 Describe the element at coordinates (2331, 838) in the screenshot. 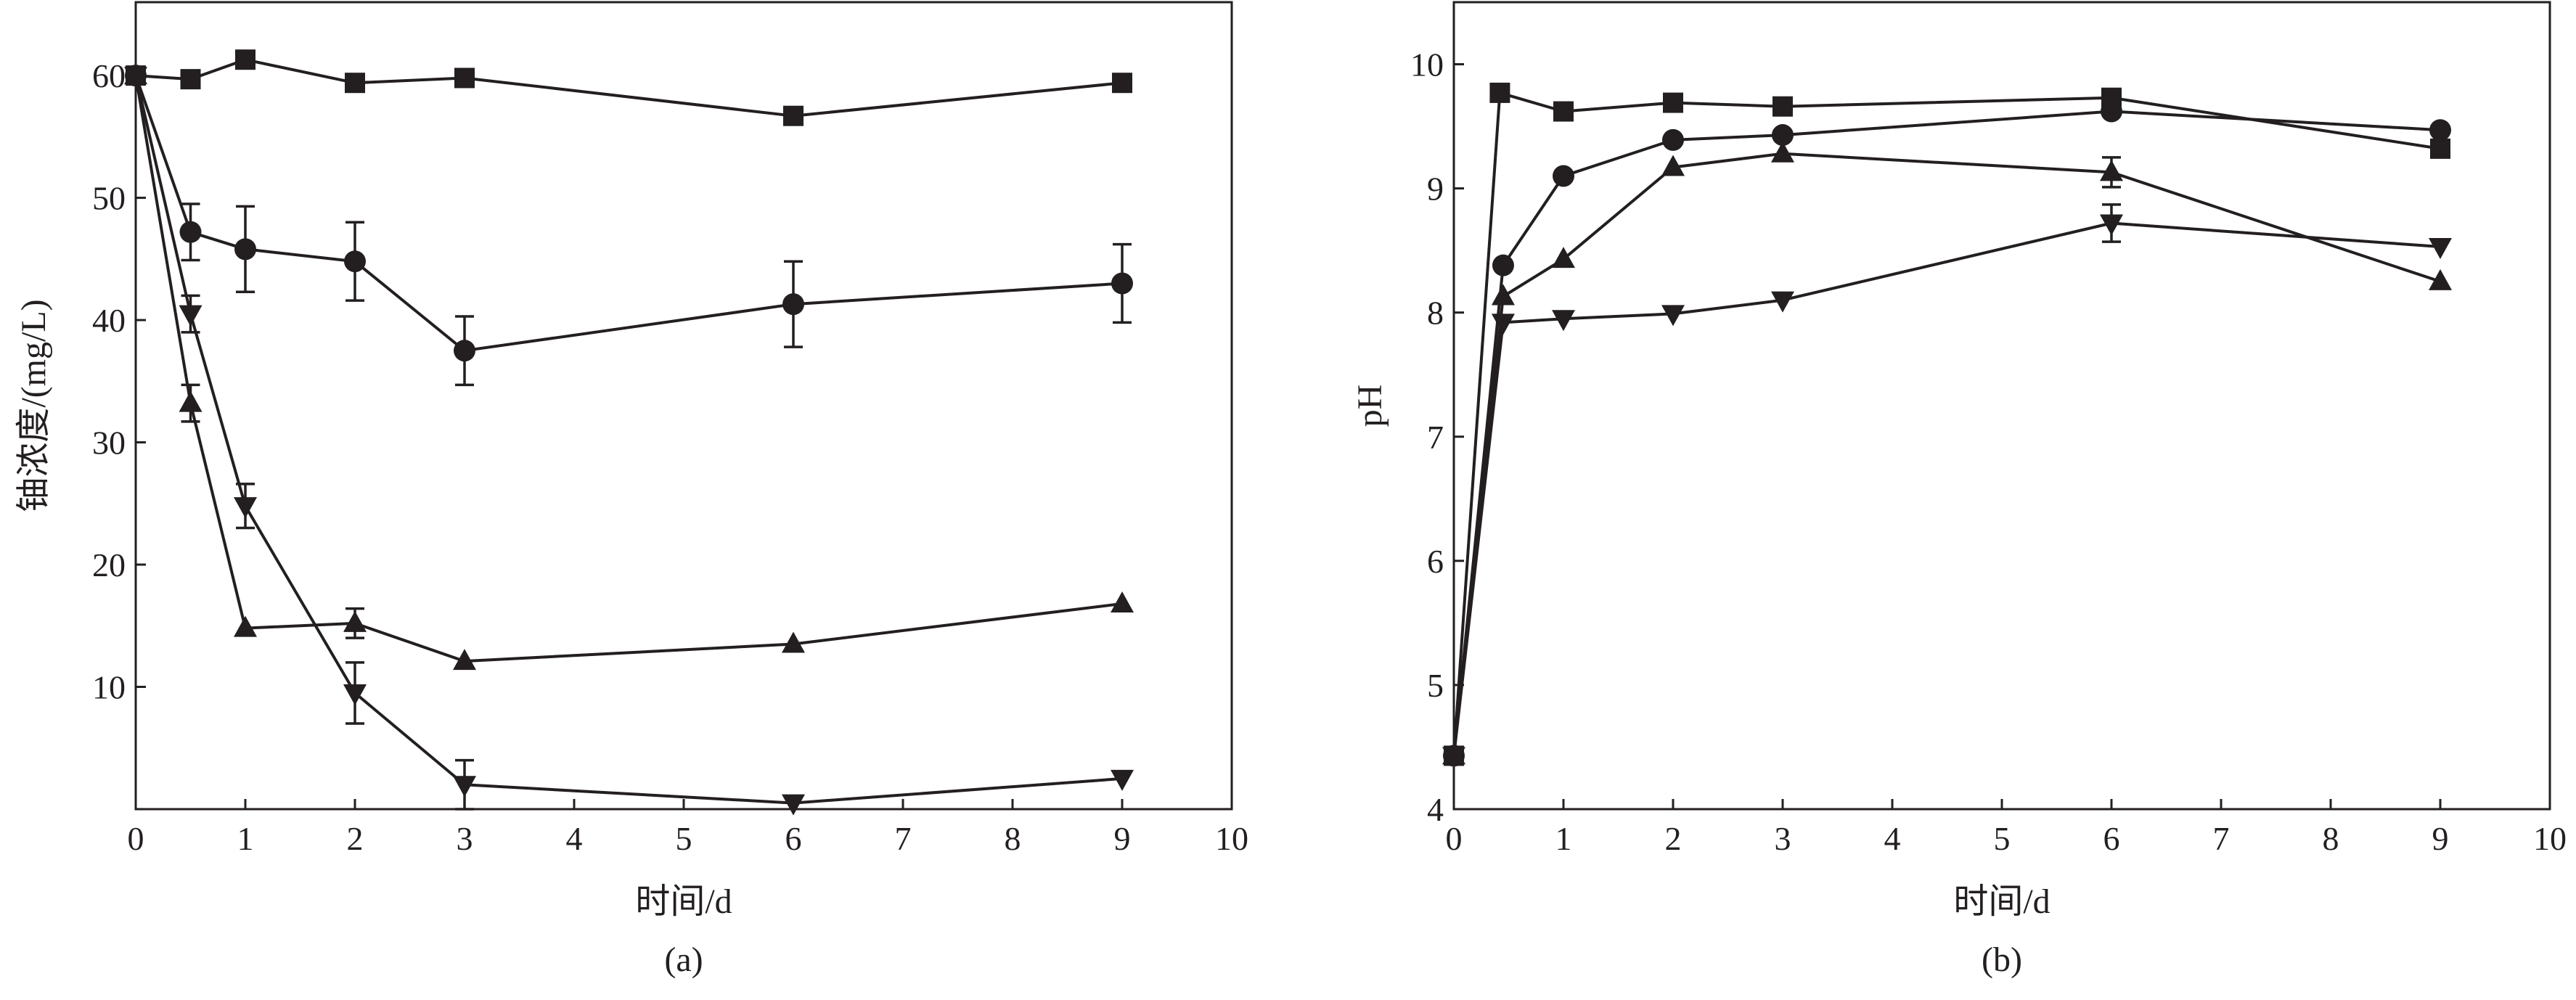

I see `panel-b-x-tick-label: 8` at that location.